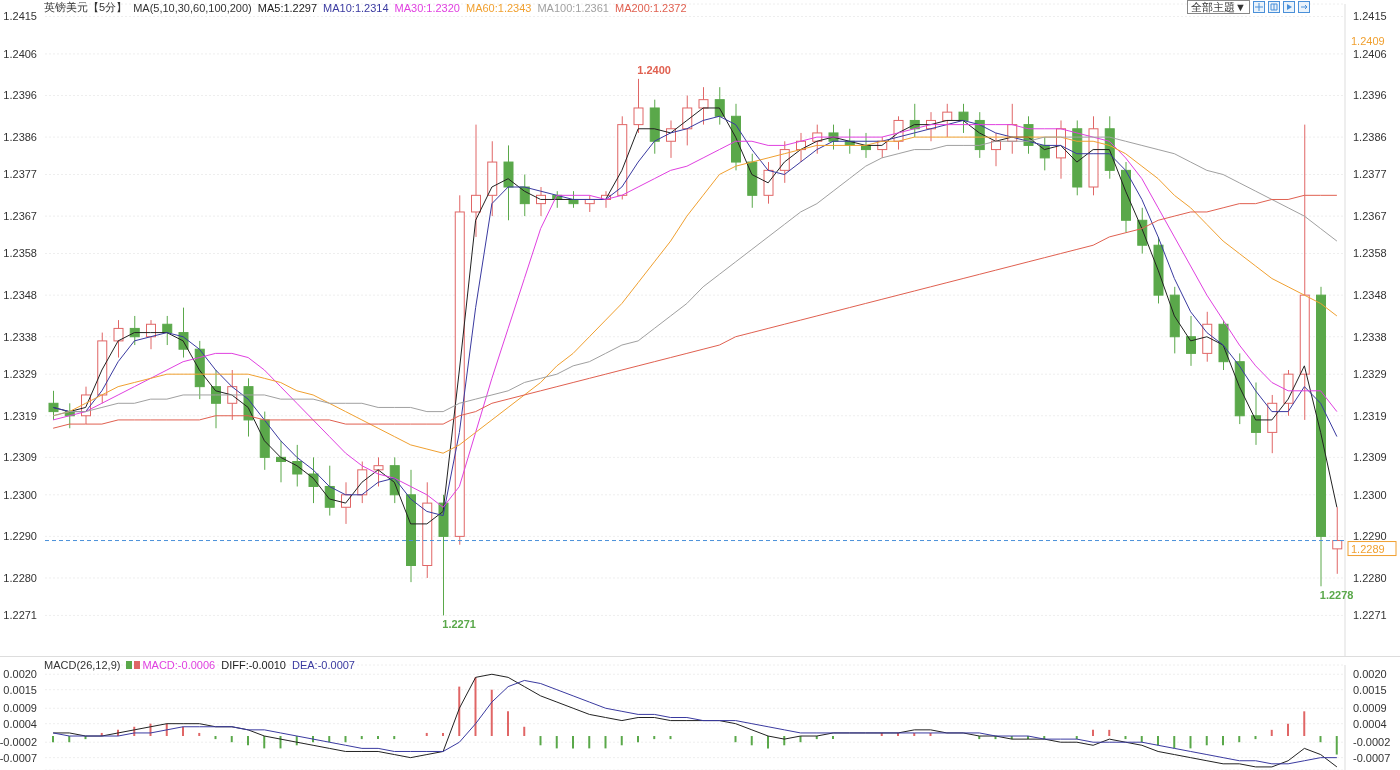 Image resolution: width=1400 pixels, height=770 pixels. Describe the element at coordinates (20, 457) in the screenshot. I see `y-tick-label: 1.2309` at that location.